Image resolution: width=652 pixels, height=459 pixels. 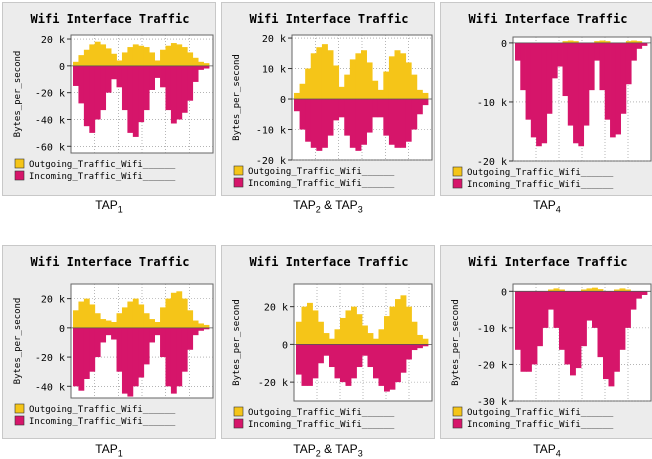 What do you see at coordinates (283, 100) in the screenshot?
I see `y-tick-label: 0` at bounding box center [283, 100].